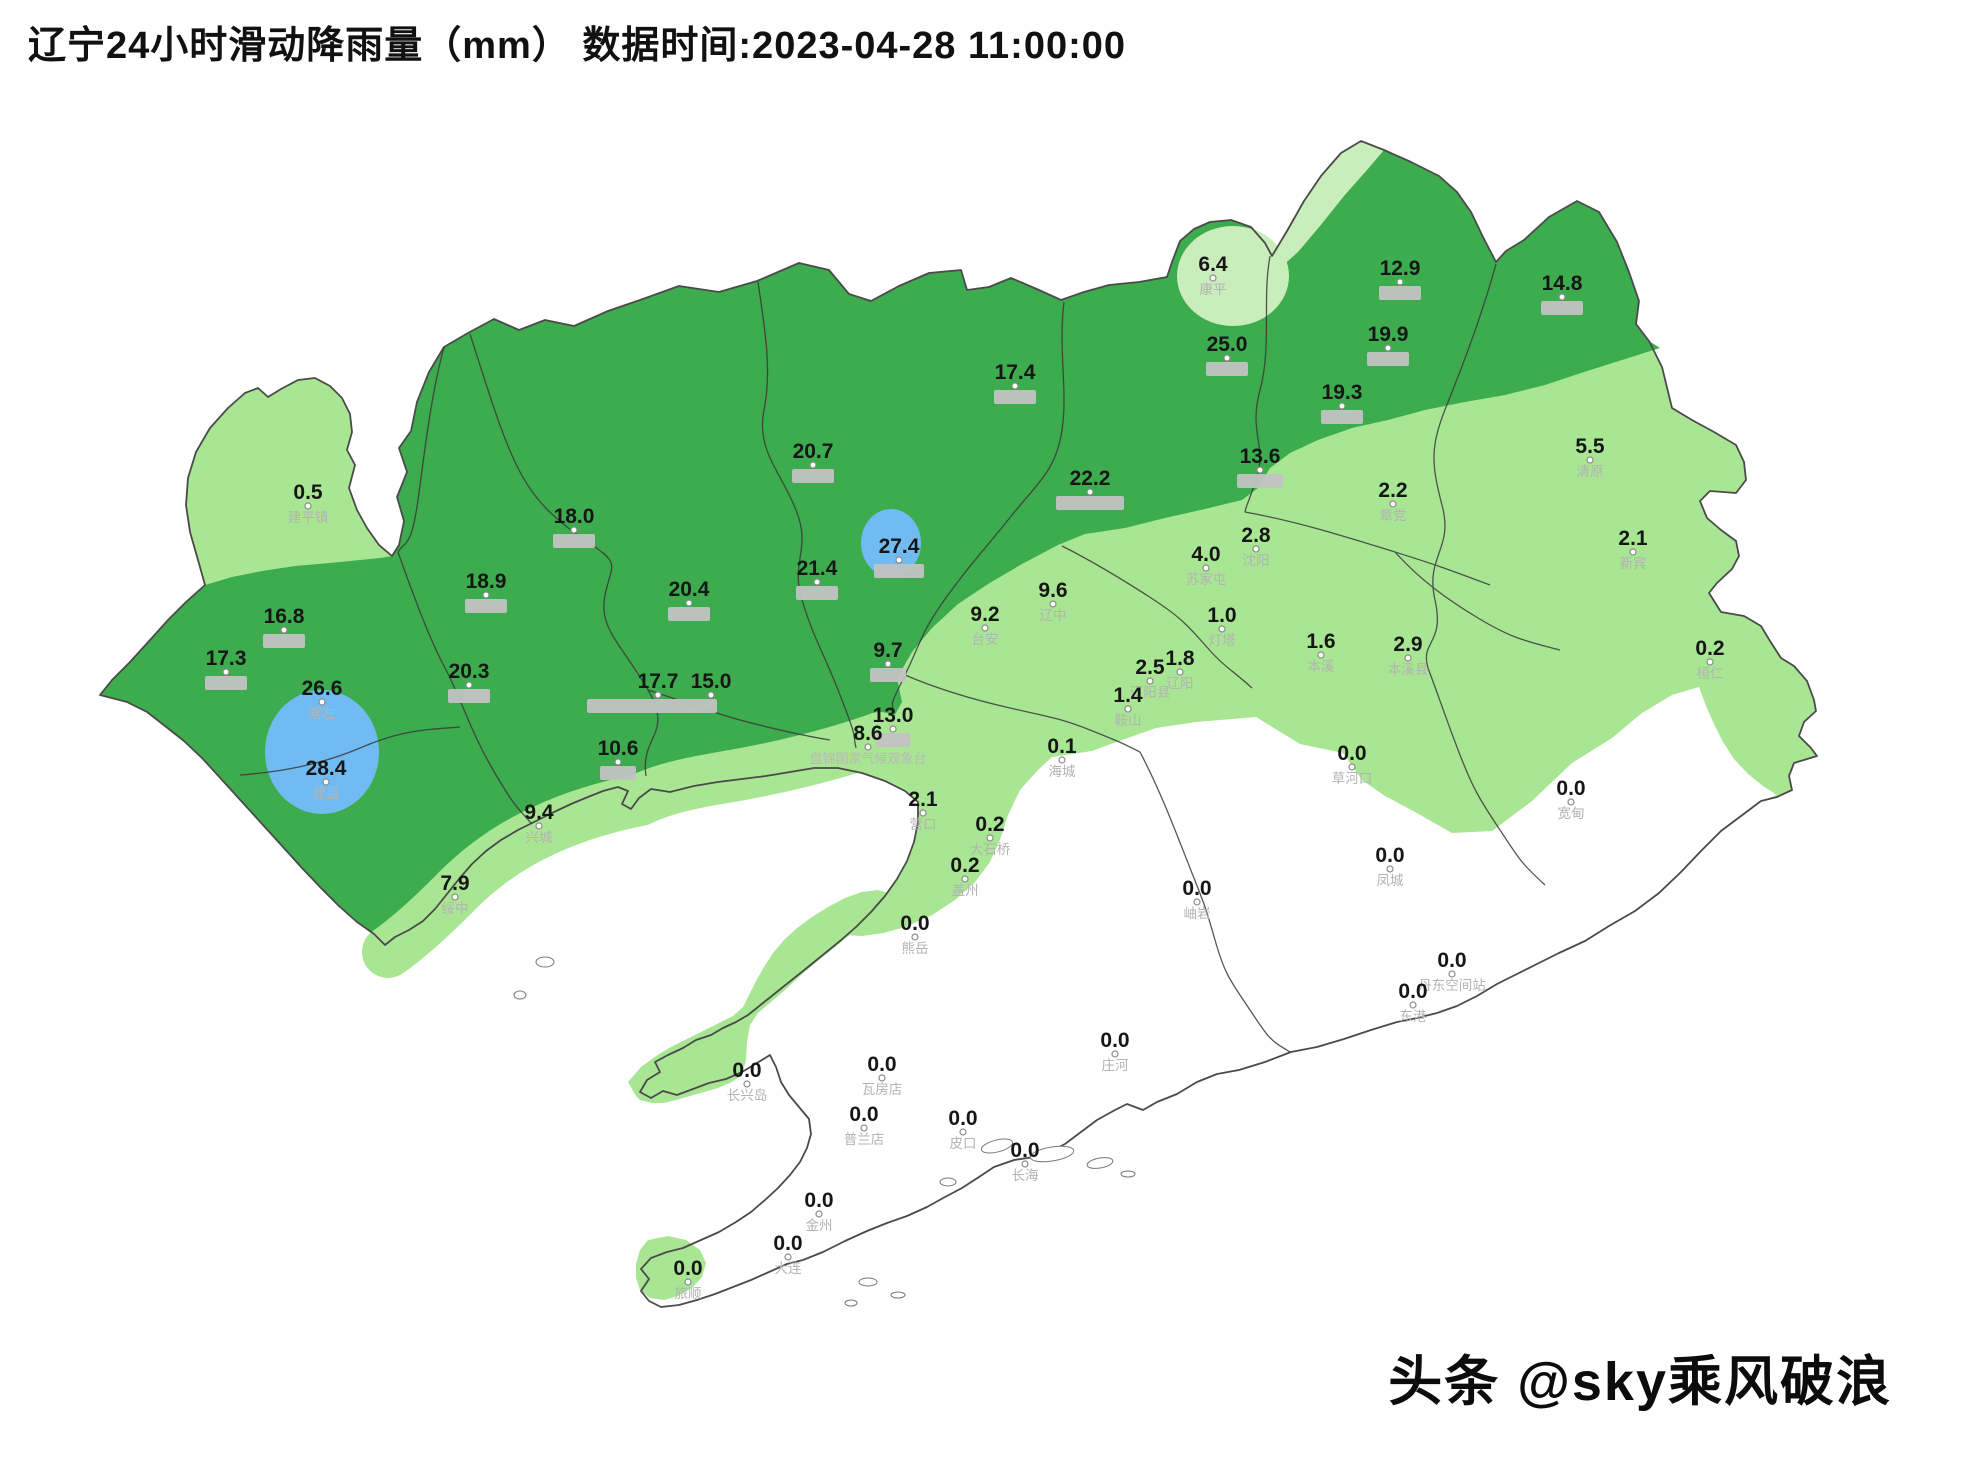  I want to click on region-pale-pocket, so click(1233, 276).